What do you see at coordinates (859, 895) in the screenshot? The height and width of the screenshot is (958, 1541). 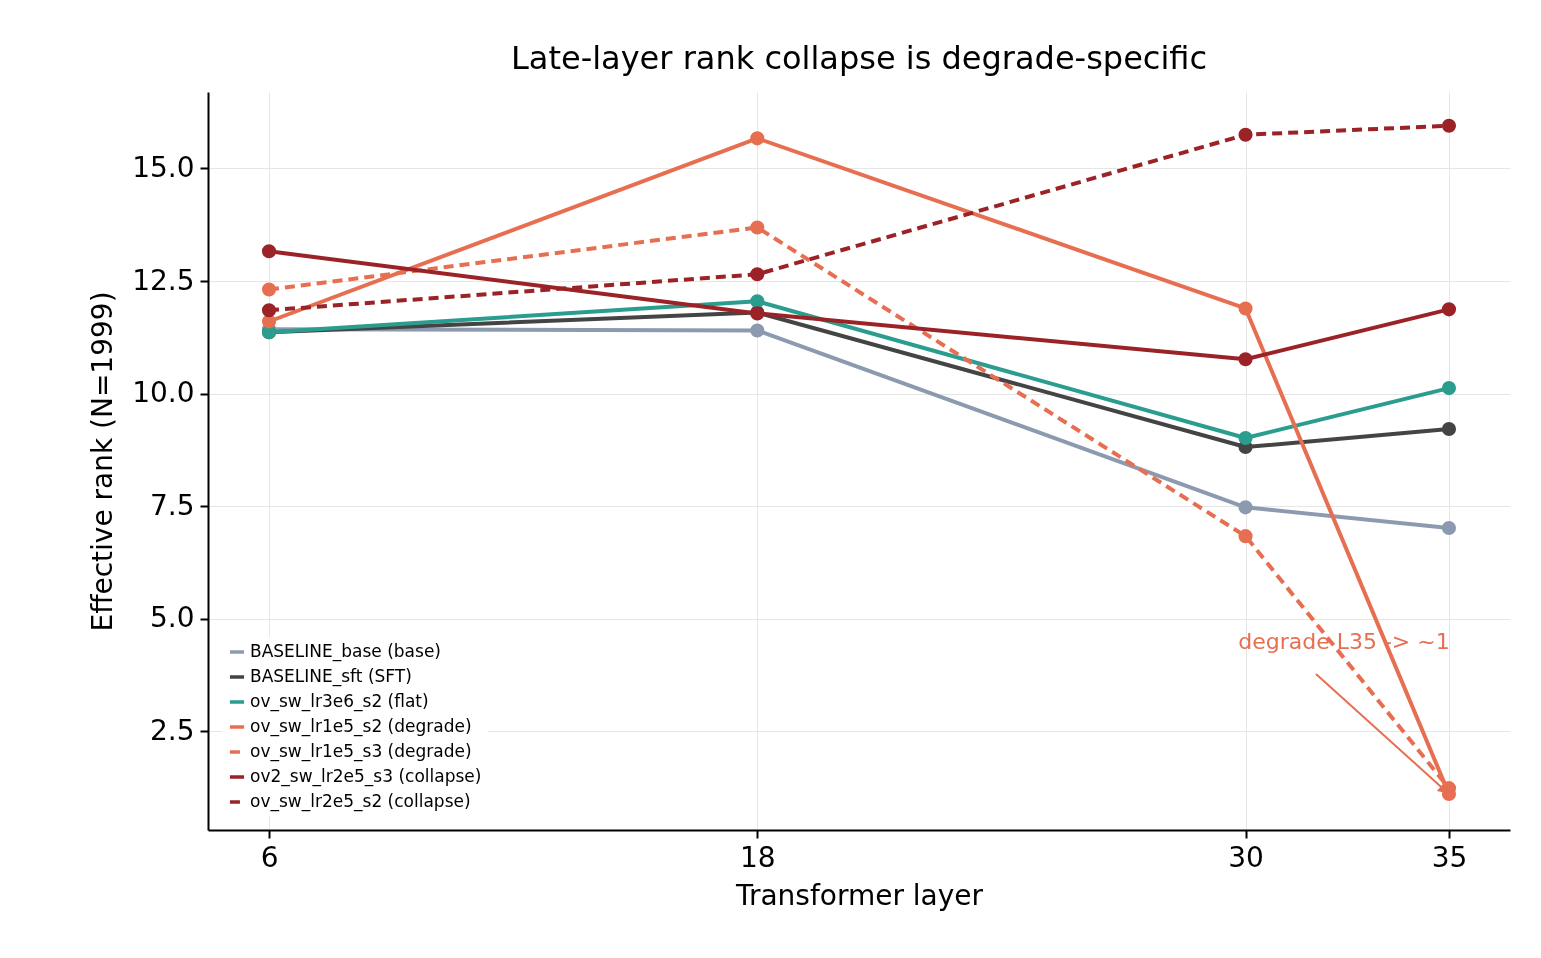 I see `x-axis-title: Transformer layer` at bounding box center [859, 895].